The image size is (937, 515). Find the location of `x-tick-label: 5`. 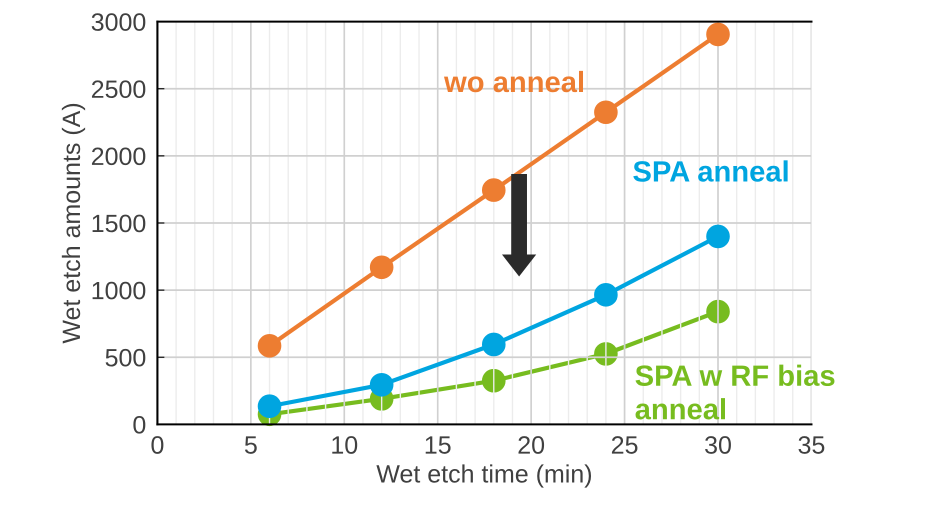

x-tick-label: 5 is located at coordinates (250, 445).